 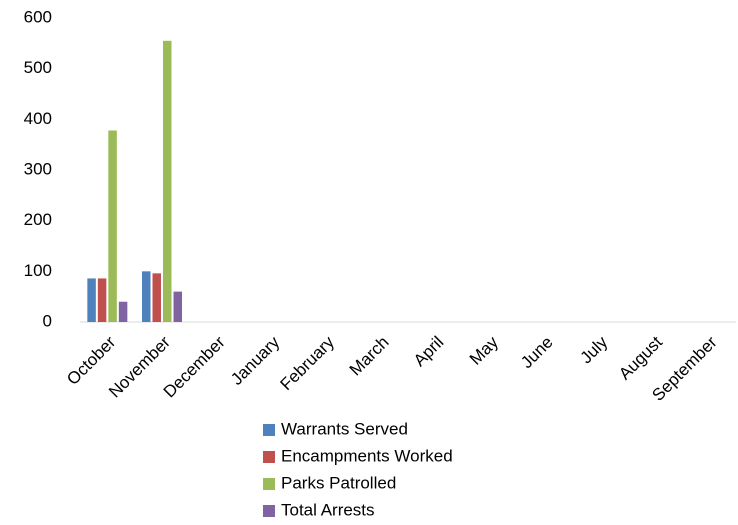 What do you see at coordinates (38, 16) in the screenshot?
I see `y-tick-label: 600` at bounding box center [38, 16].